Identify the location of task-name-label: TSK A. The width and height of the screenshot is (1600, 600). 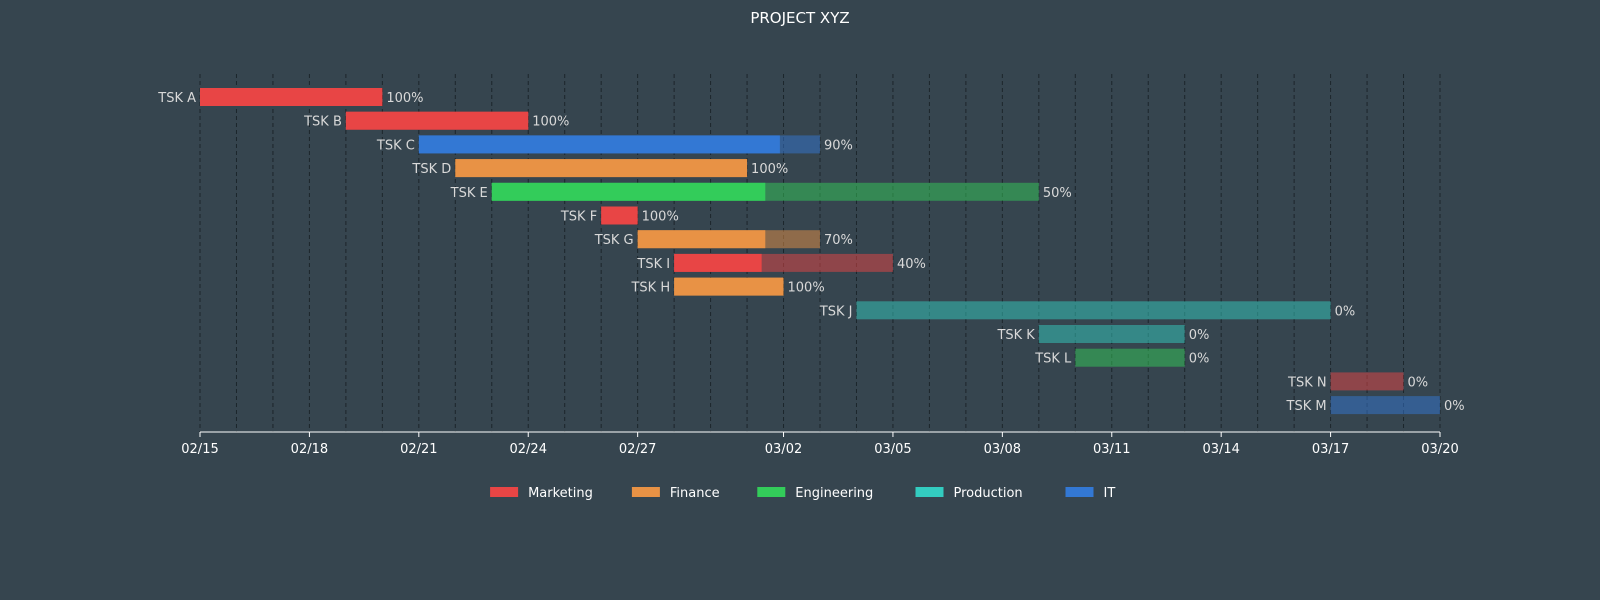
(176, 98).